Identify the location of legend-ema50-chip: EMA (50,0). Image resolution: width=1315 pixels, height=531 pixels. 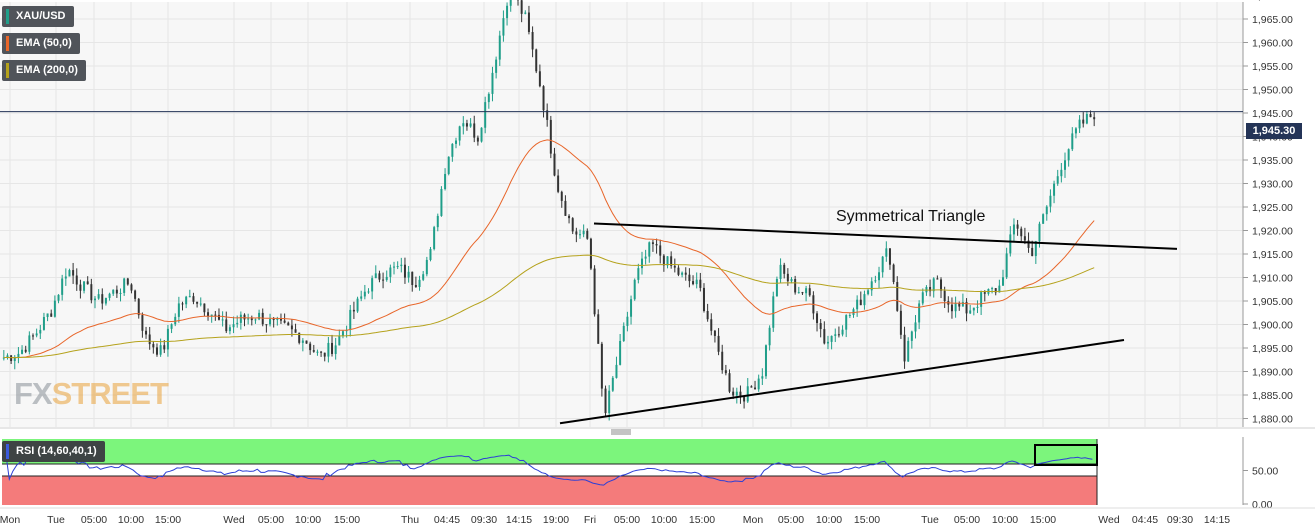
(41, 43).